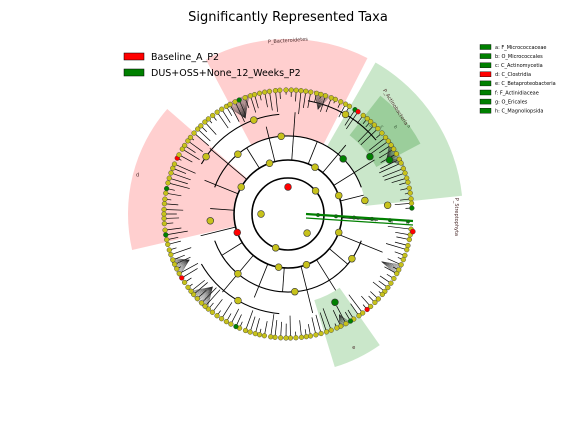  I want to click on chart-title: Significantly Represented Taxa, so click(288, 17).